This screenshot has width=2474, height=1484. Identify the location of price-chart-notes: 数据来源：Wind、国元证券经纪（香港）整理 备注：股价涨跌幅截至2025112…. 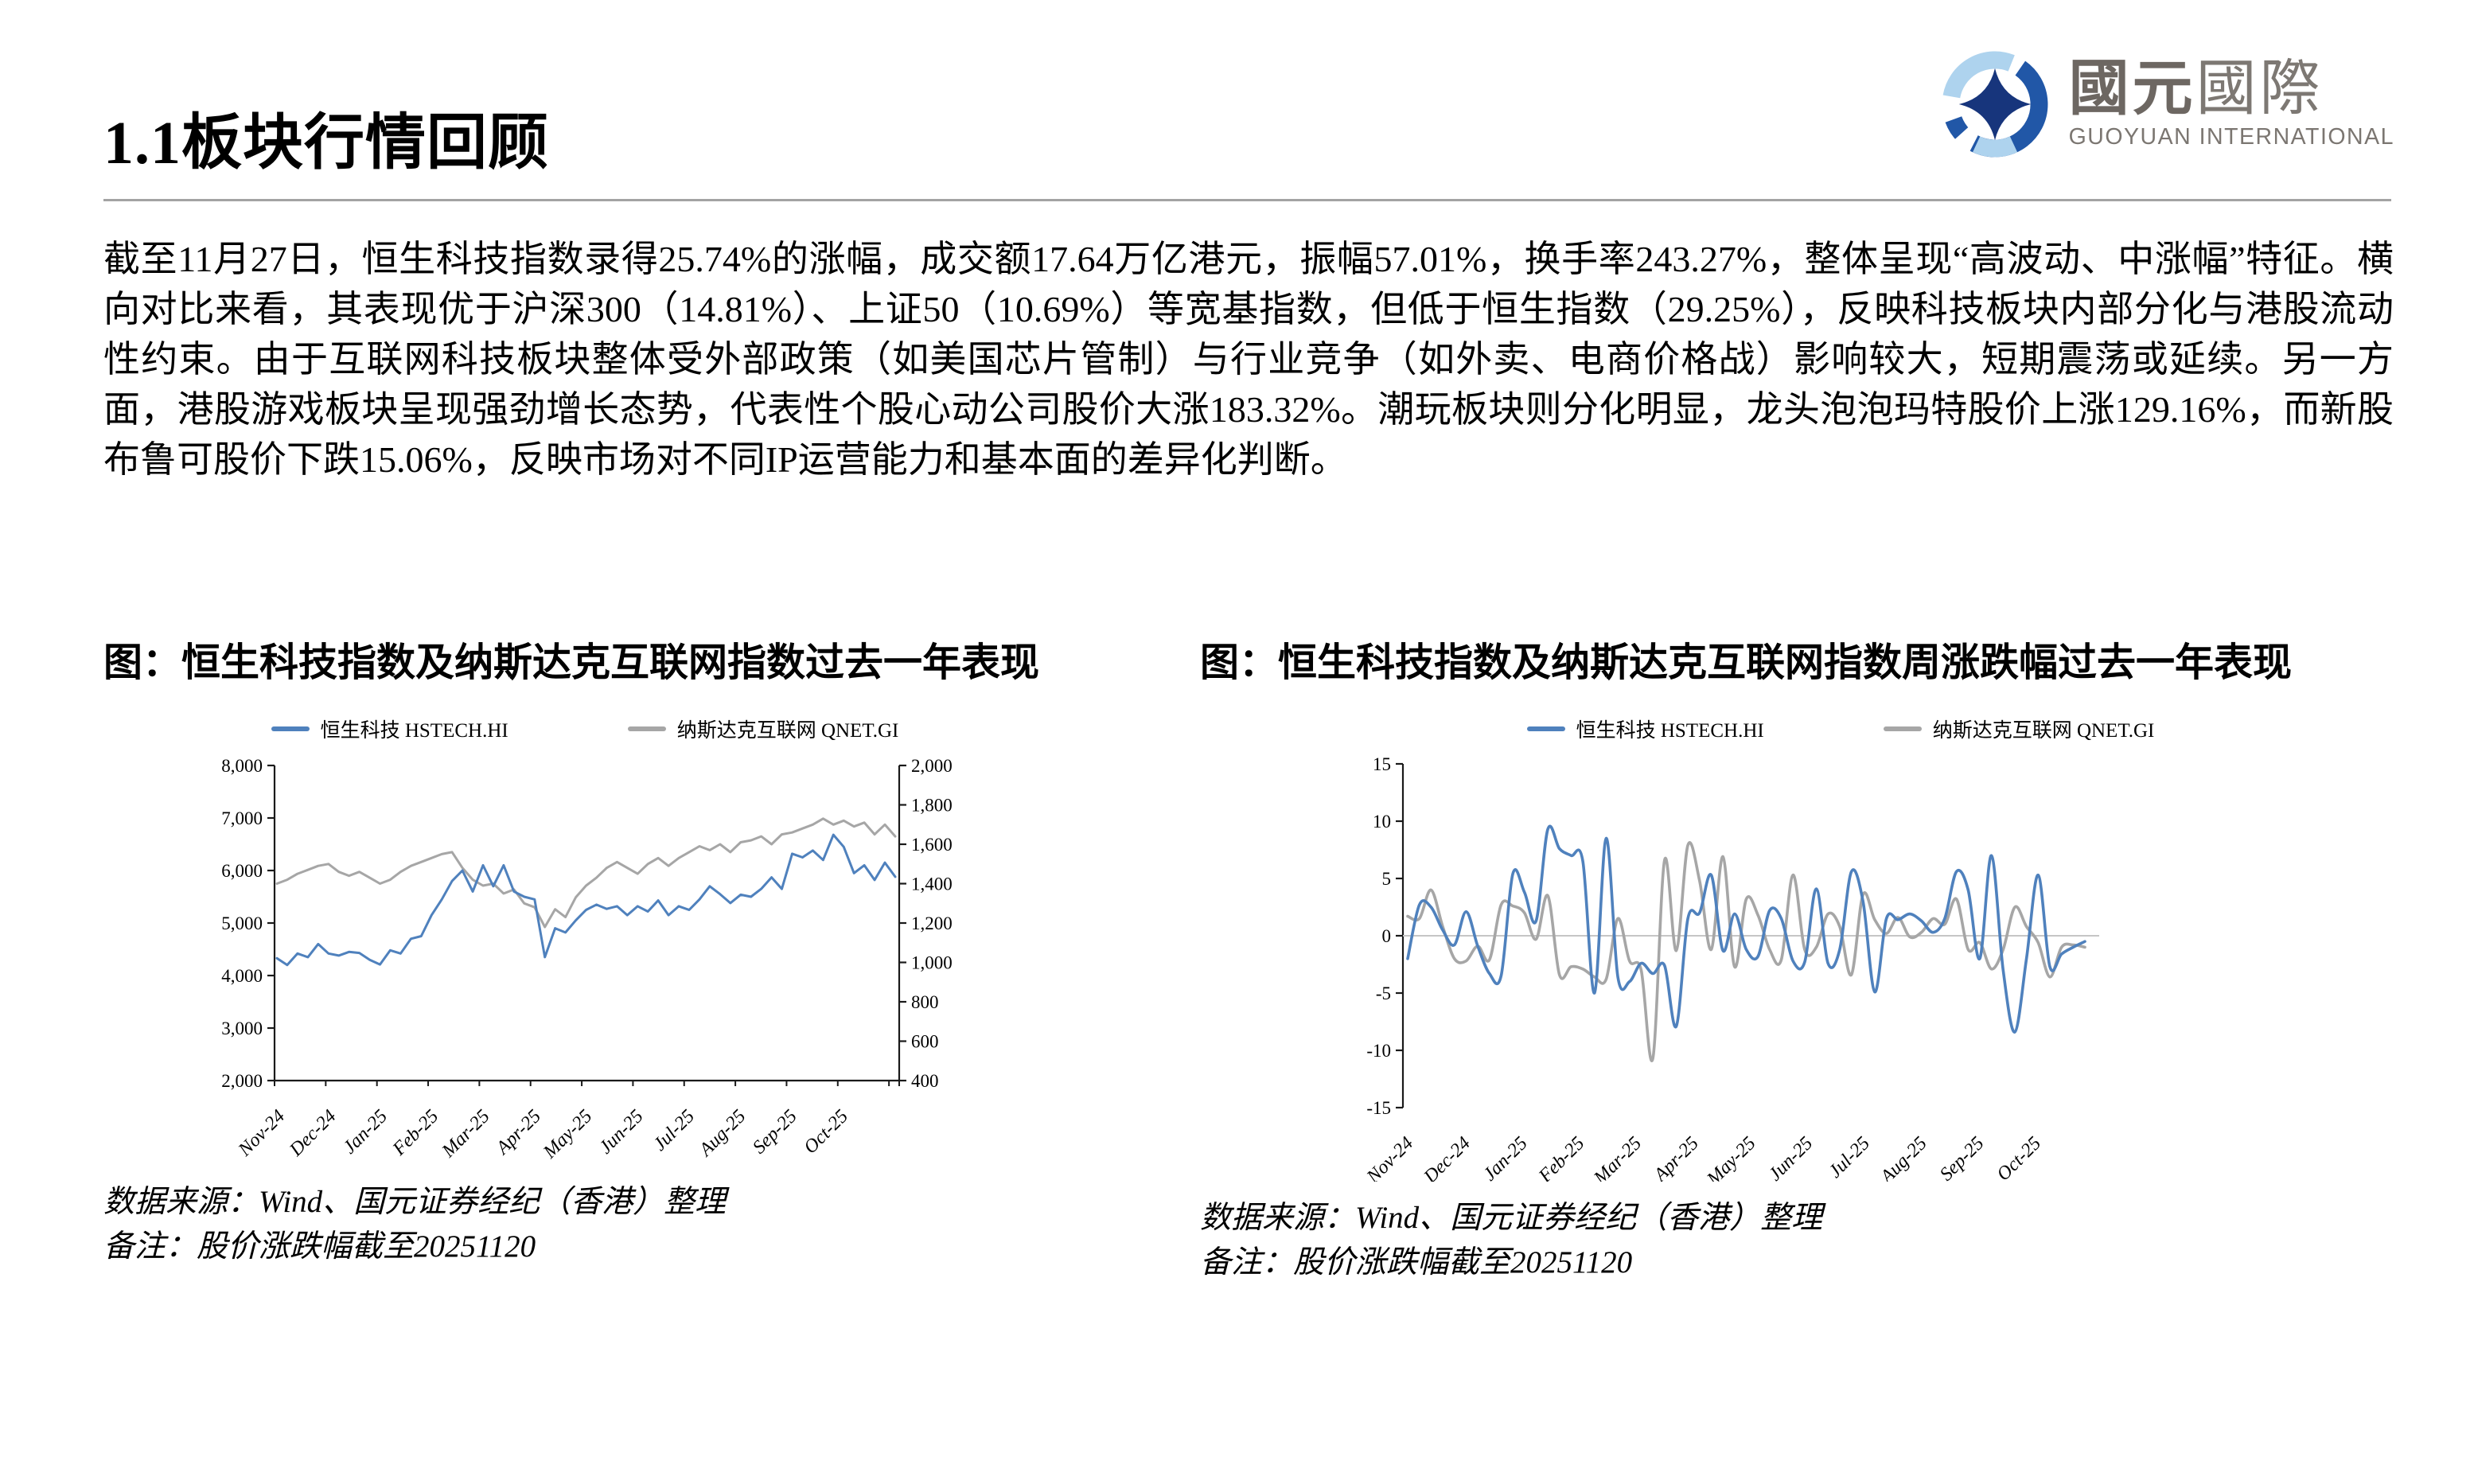
(585, 1224).